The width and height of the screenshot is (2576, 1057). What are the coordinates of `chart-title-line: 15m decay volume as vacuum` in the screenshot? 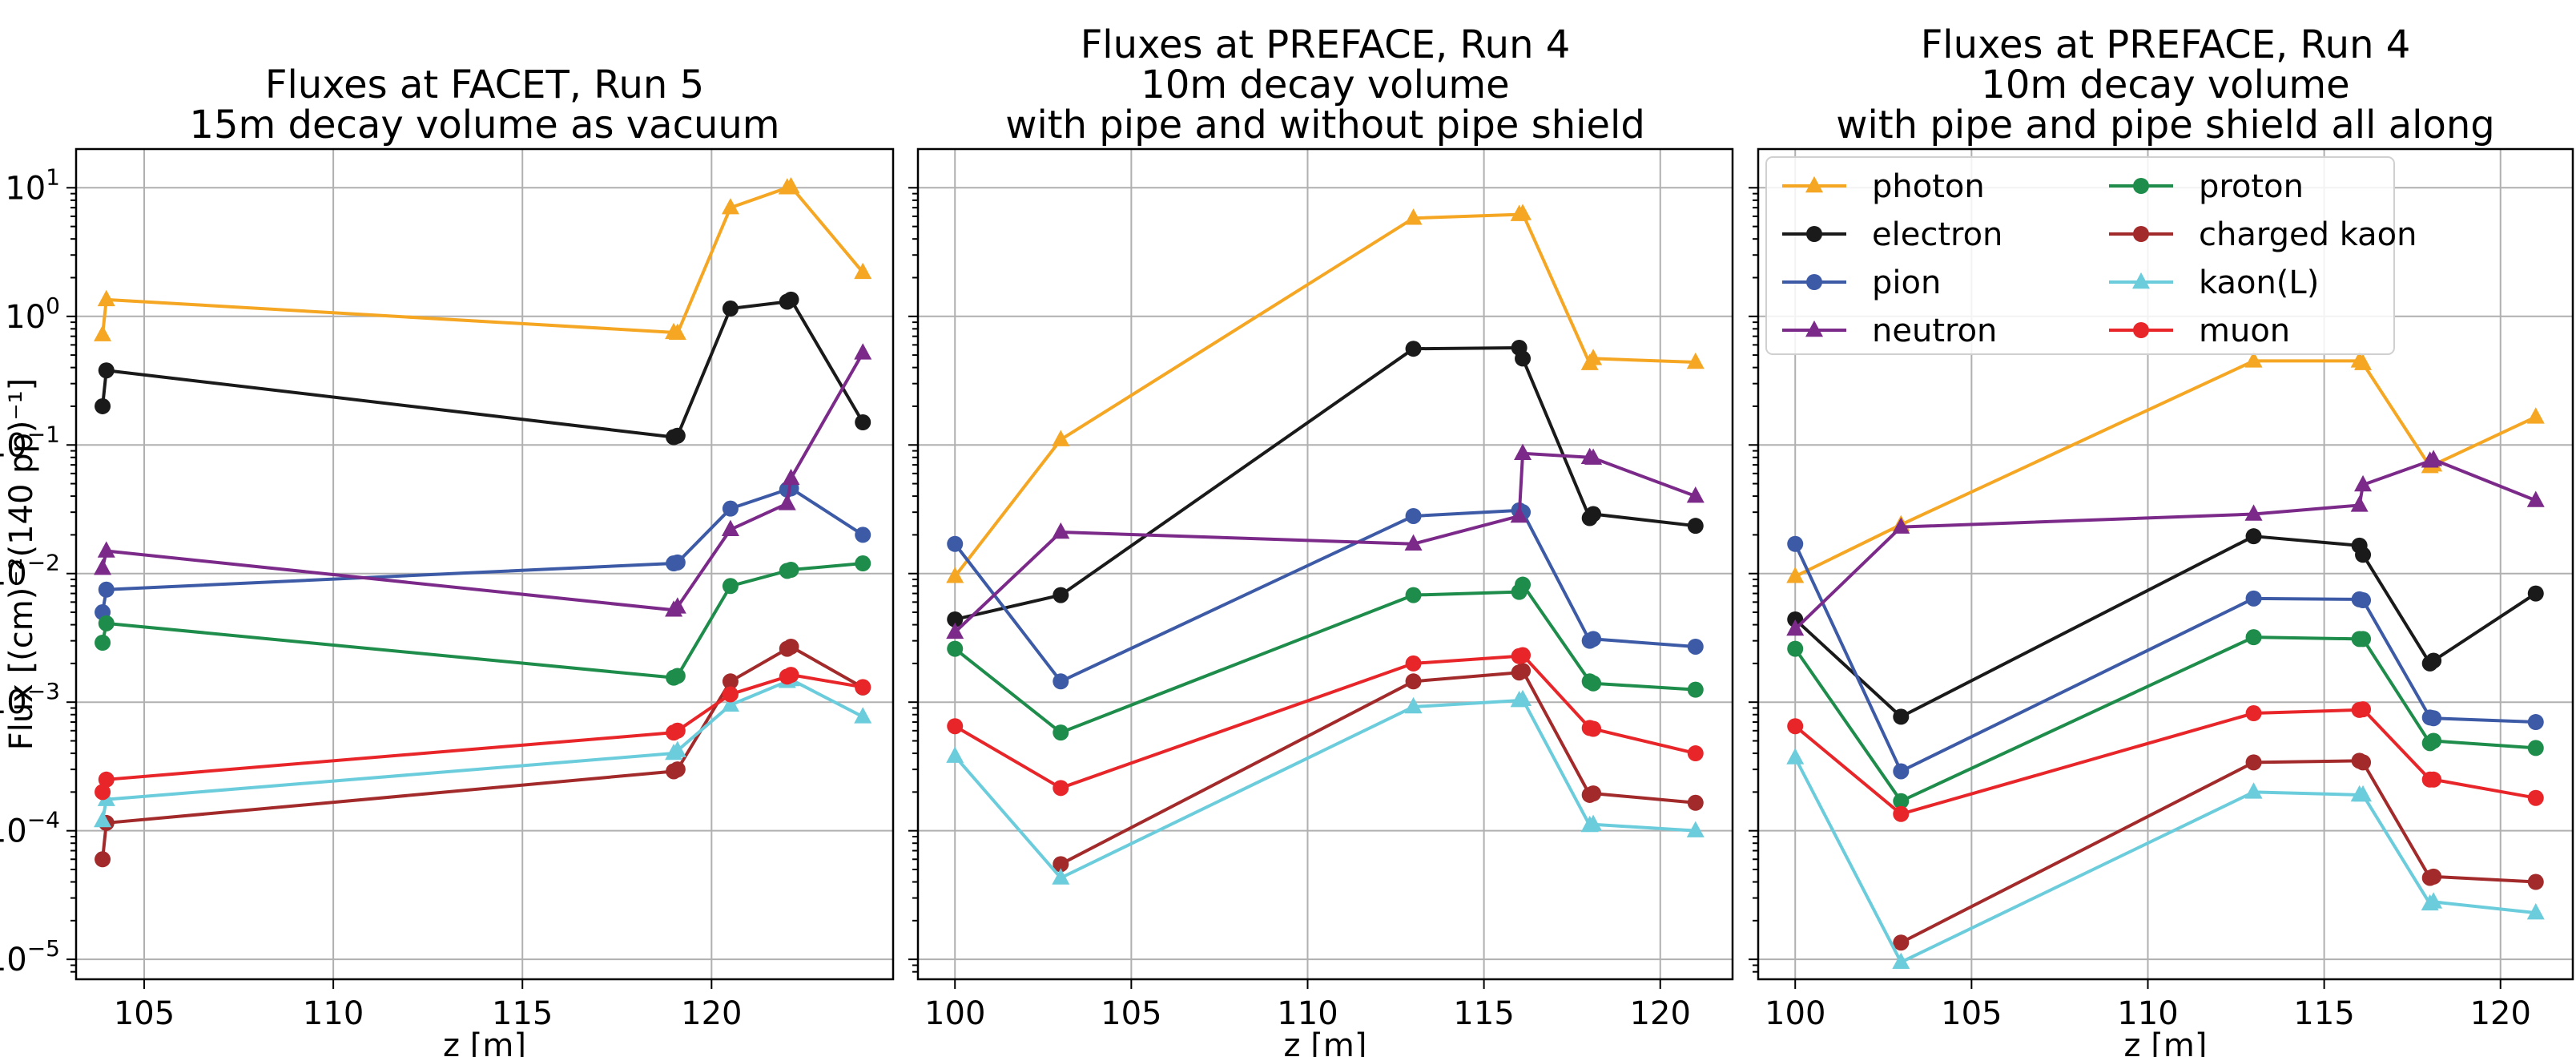 It's located at (484, 125).